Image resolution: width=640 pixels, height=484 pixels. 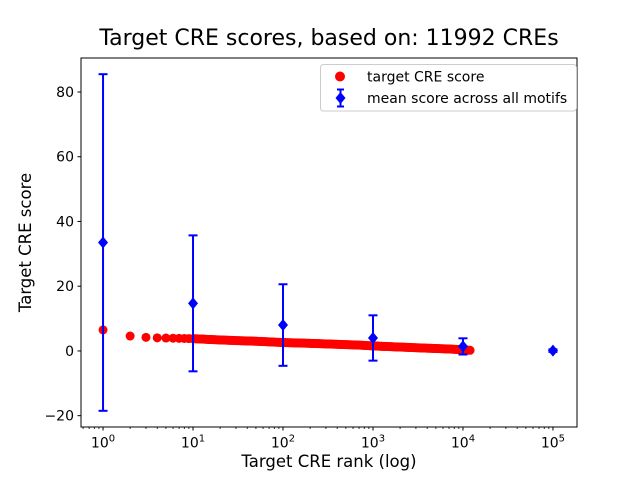 I want to click on y-tick-label: 60, so click(x=65, y=158).